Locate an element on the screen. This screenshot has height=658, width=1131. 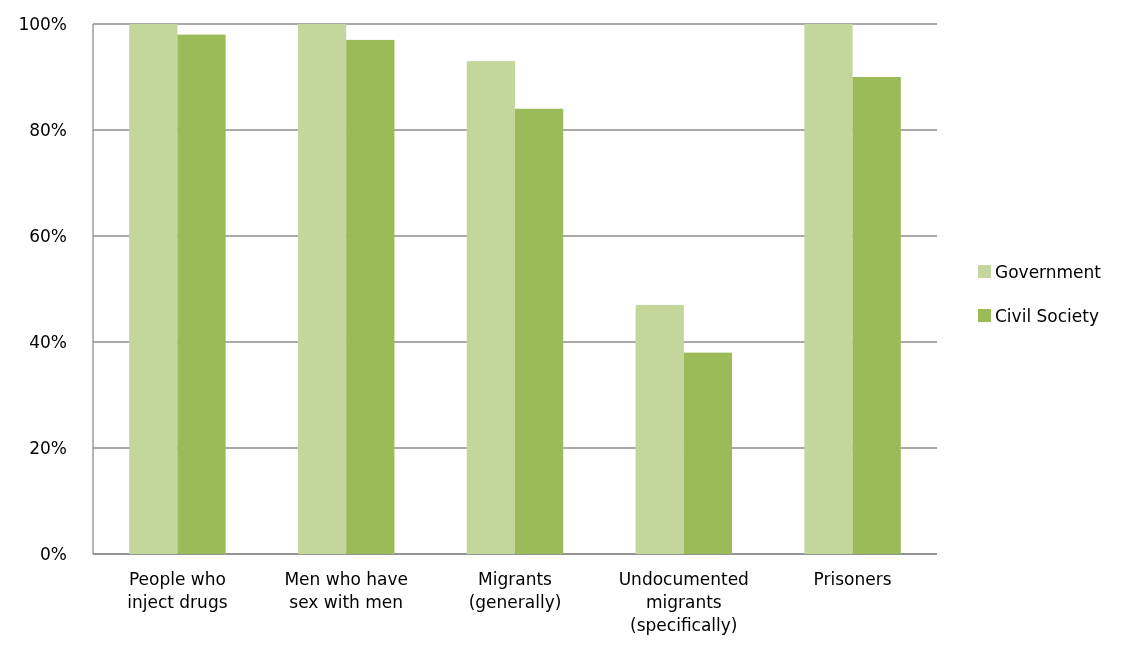
y-tick-label: 0% is located at coordinates (53, 553).